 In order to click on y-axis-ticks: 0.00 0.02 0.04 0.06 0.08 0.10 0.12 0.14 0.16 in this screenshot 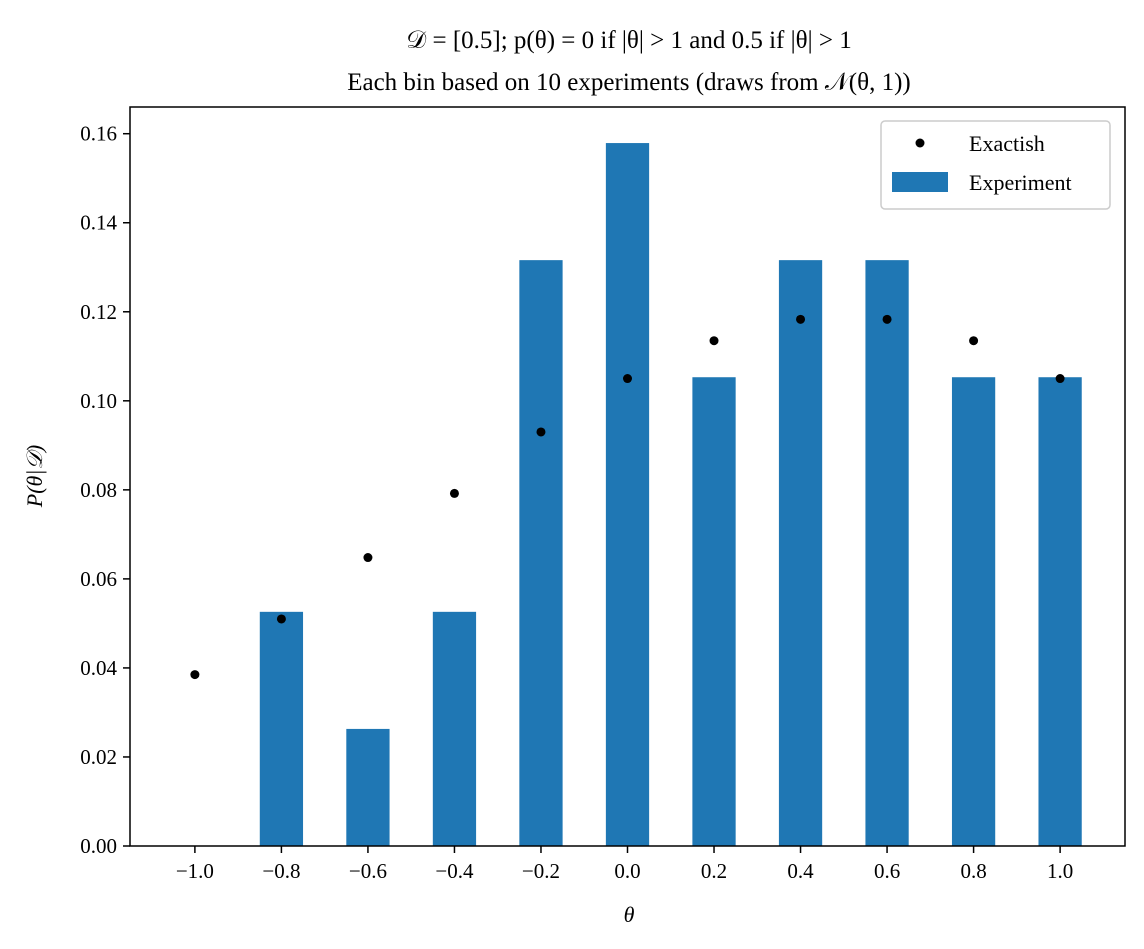, I will do `click(105, 490)`.